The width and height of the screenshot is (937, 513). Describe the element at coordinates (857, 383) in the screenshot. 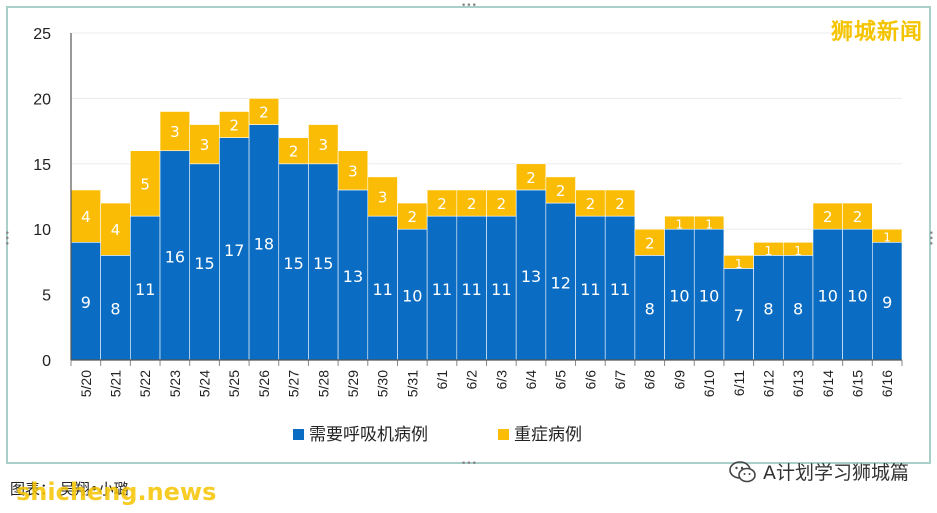

I see `x-tick-label: 6/15` at that location.